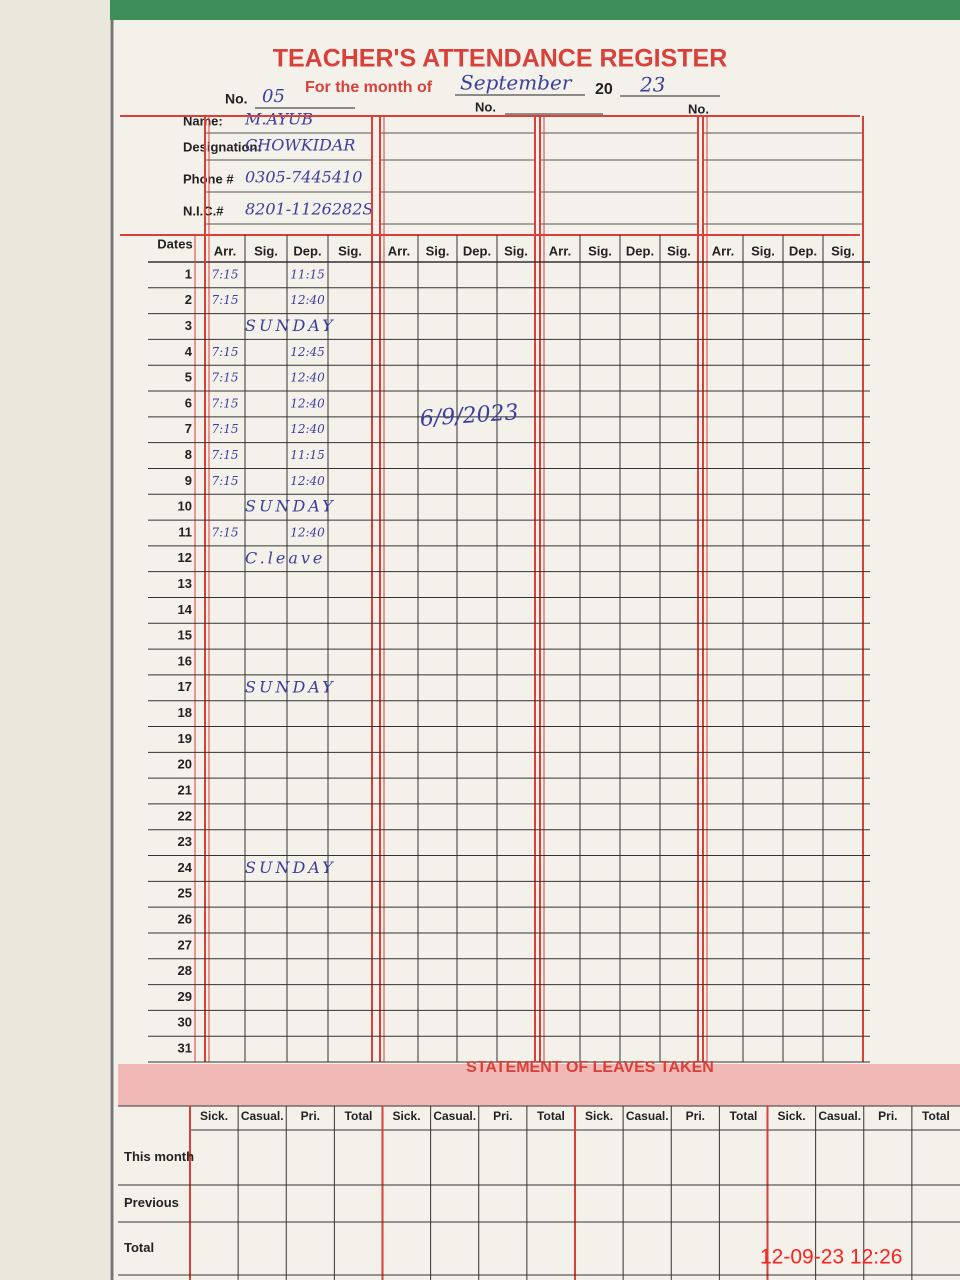 Image resolution: width=960 pixels, height=1280 pixels. What do you see at coordinates (185, 841) in the screenshot?
I see `date-number: 23` at bounding box center [185, 841].